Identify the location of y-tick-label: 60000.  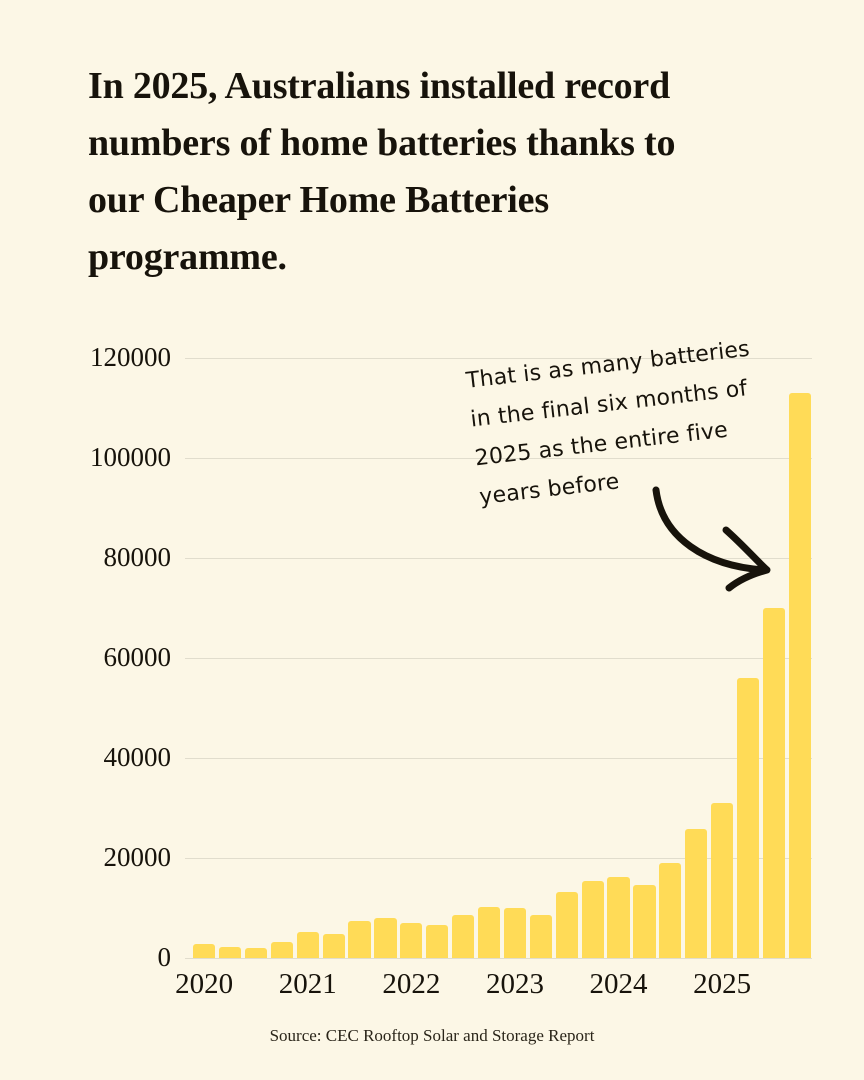
(137, 656).